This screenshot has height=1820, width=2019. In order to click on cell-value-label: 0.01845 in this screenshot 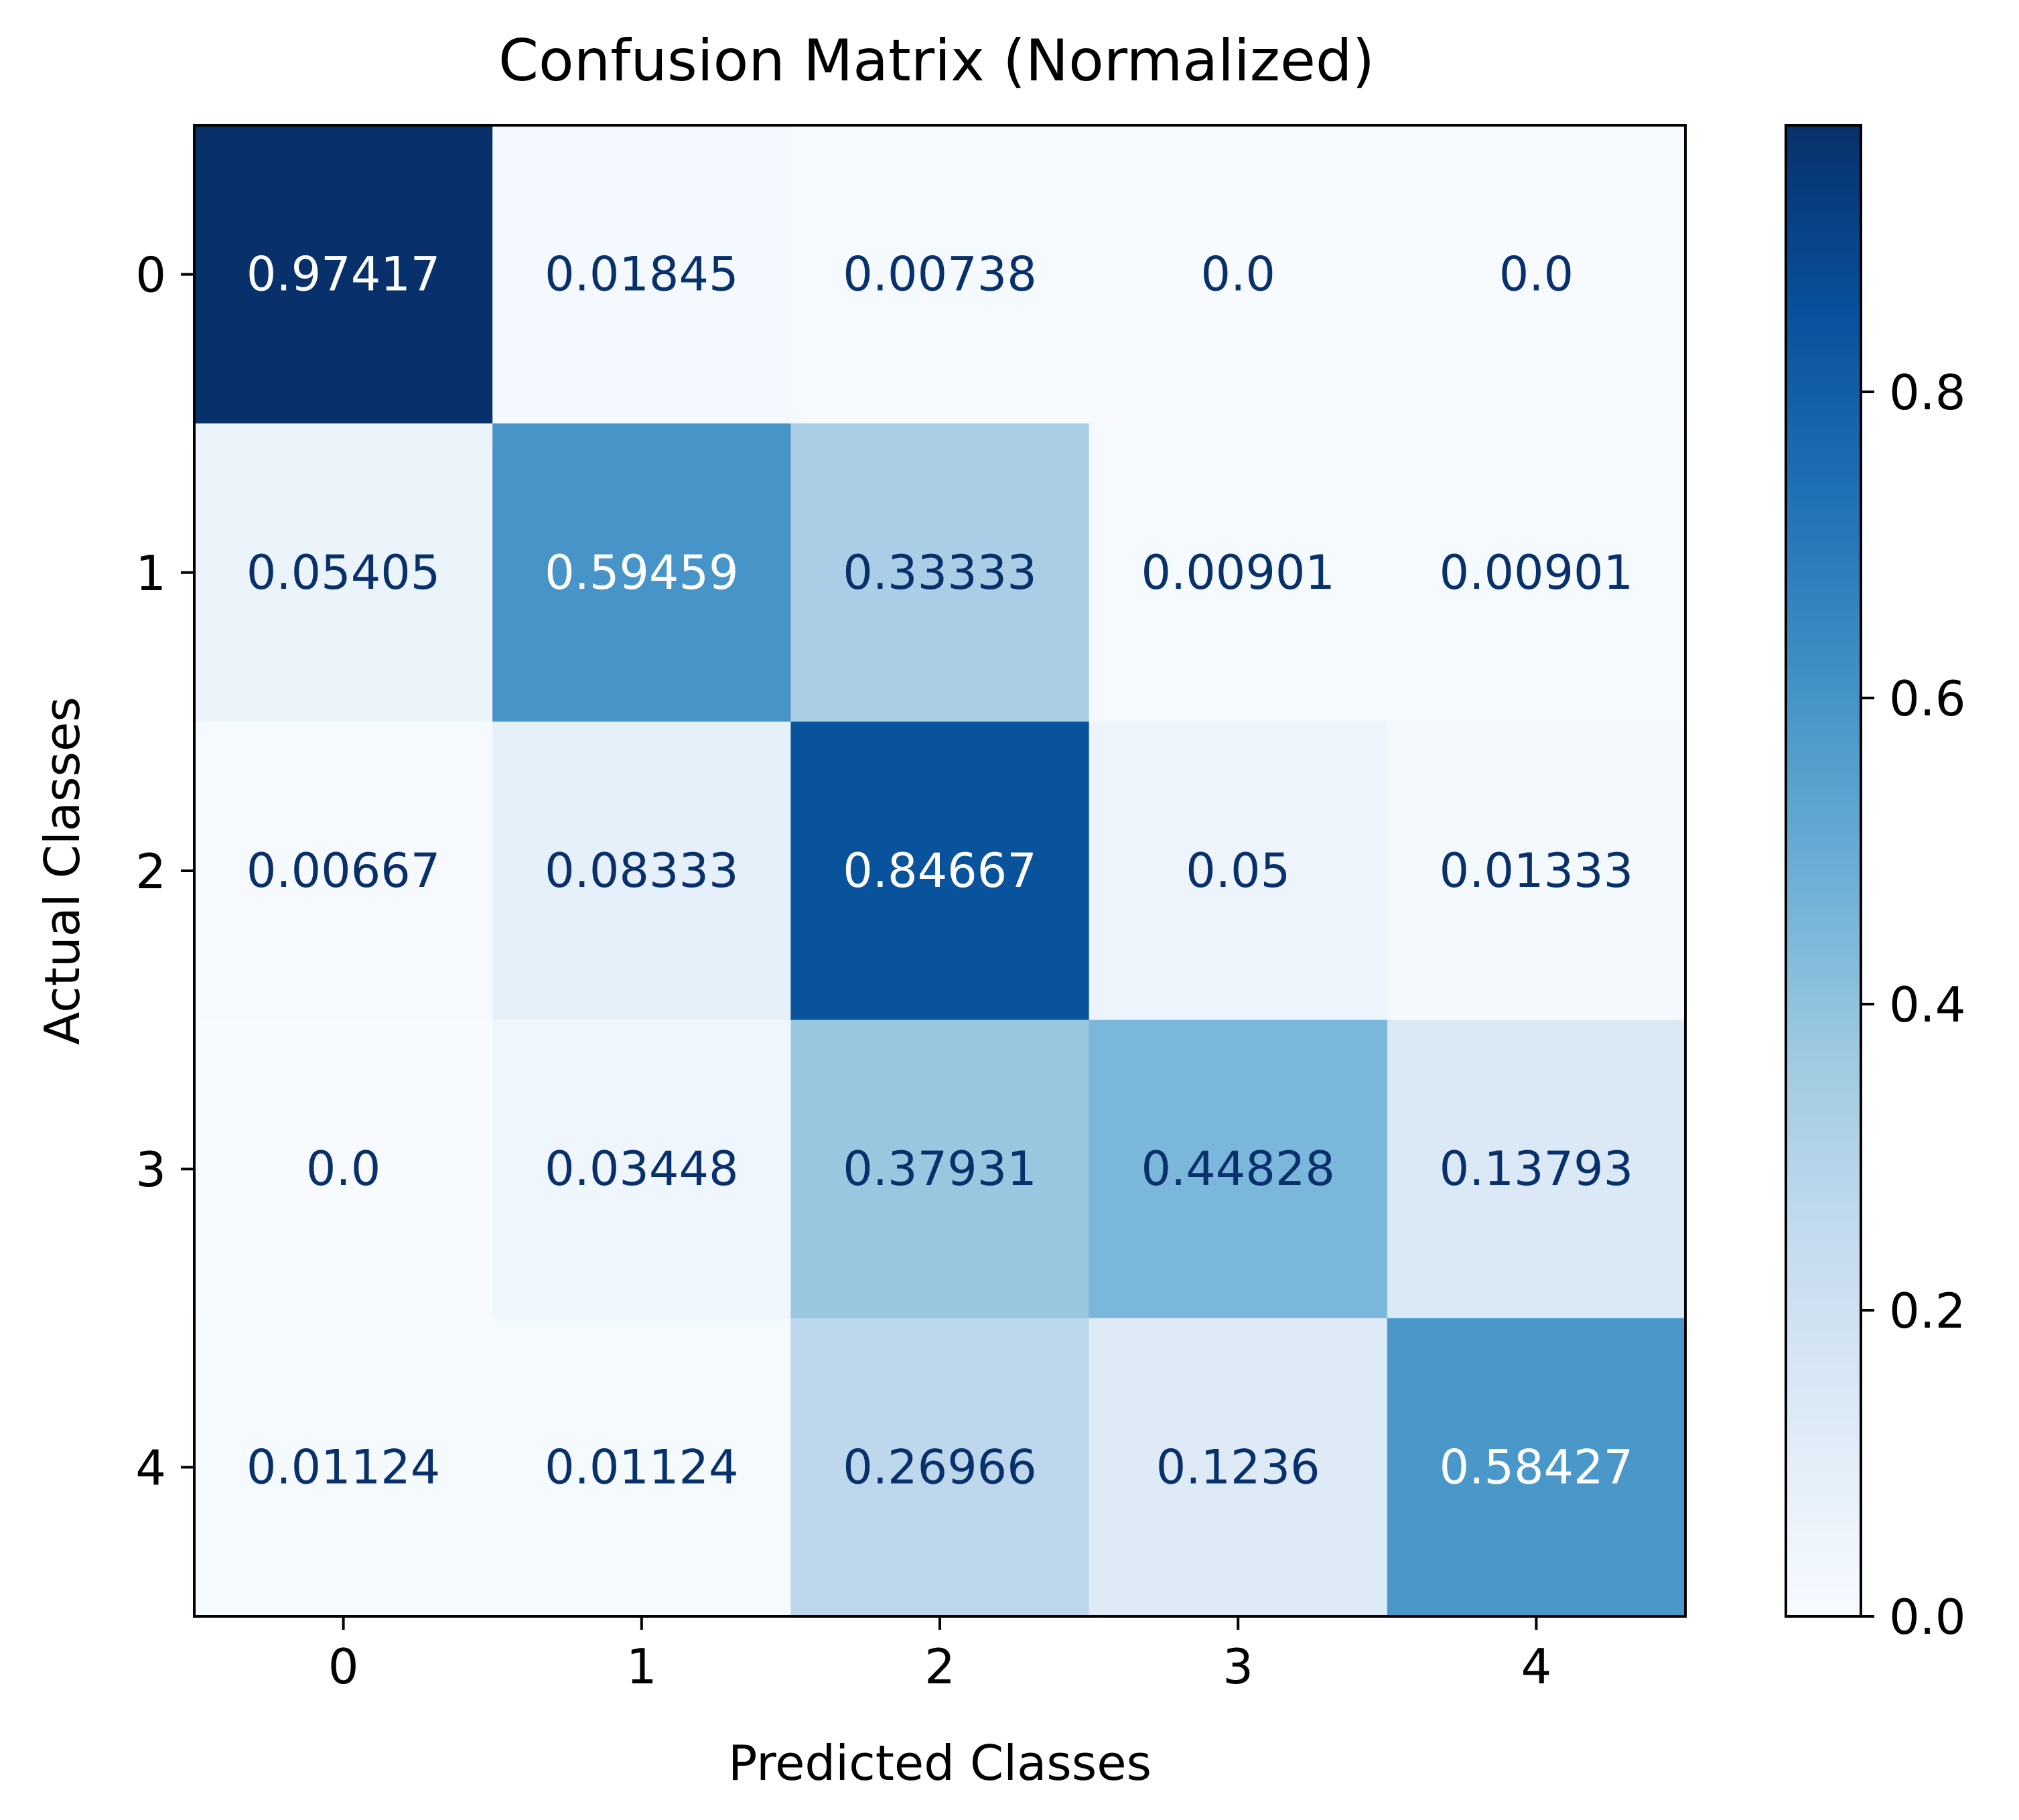, I will do `click(642, 274)`.